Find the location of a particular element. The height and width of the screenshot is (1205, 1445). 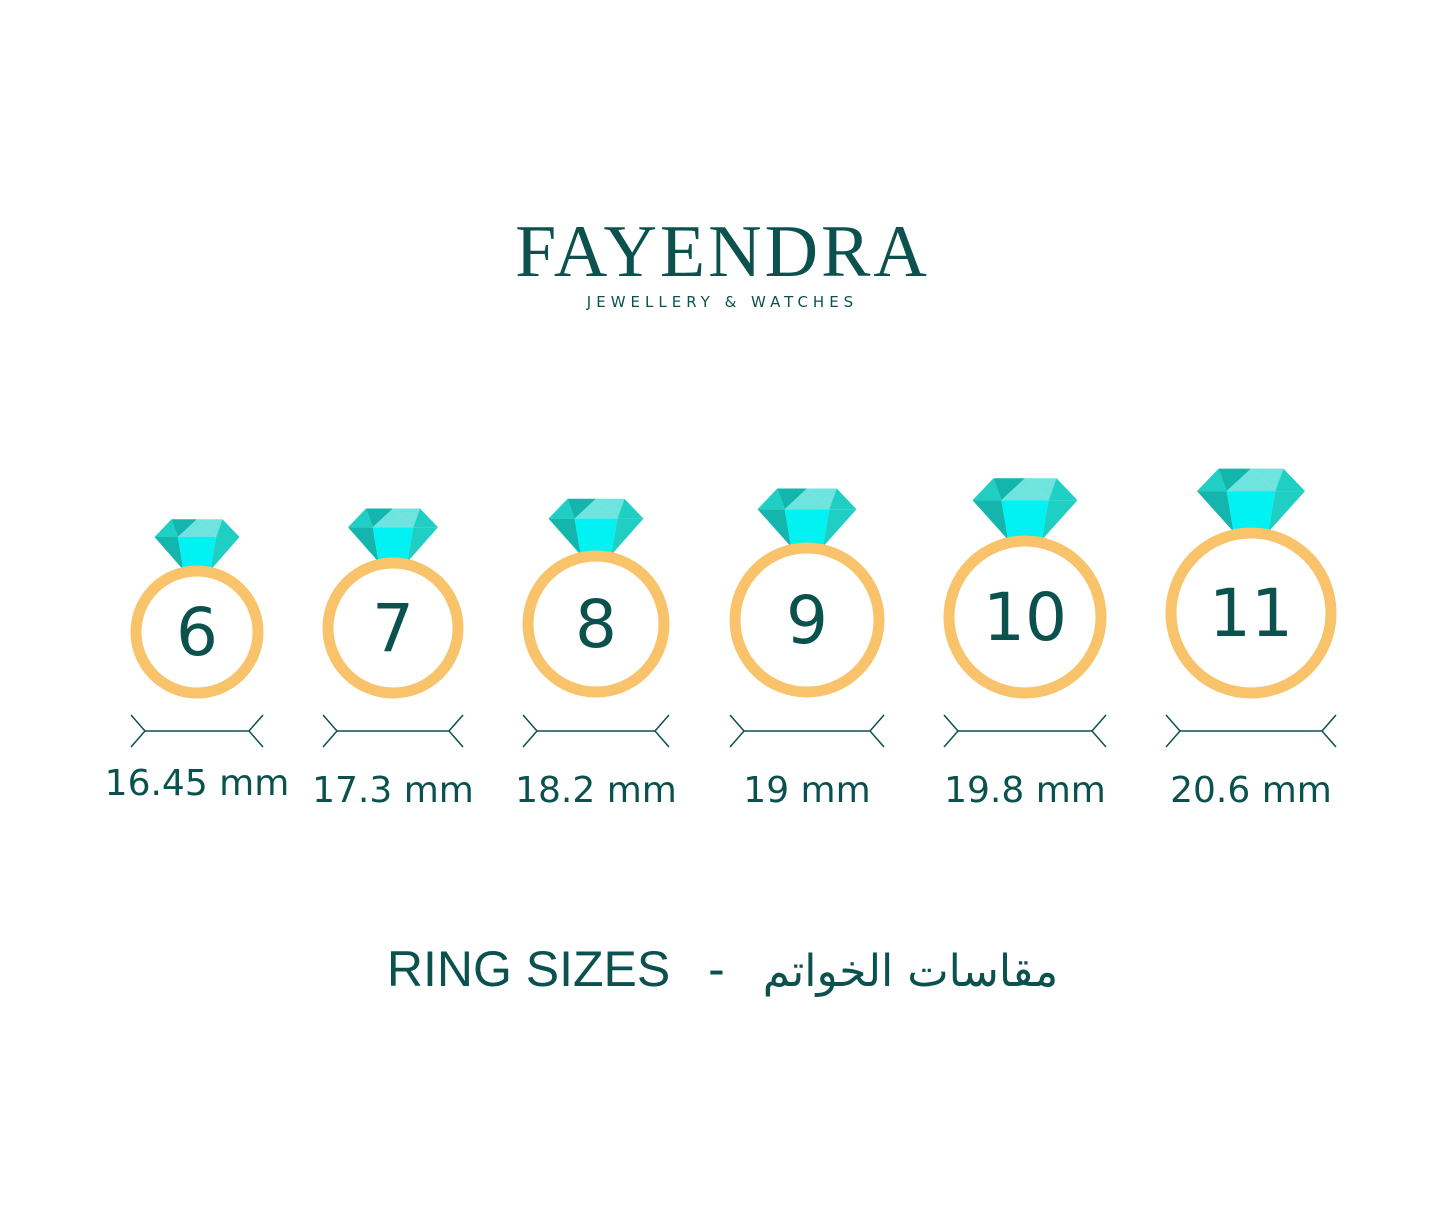

brand-tagline: JEWELLERY & WATCHES is located at coordinates (722, 302).